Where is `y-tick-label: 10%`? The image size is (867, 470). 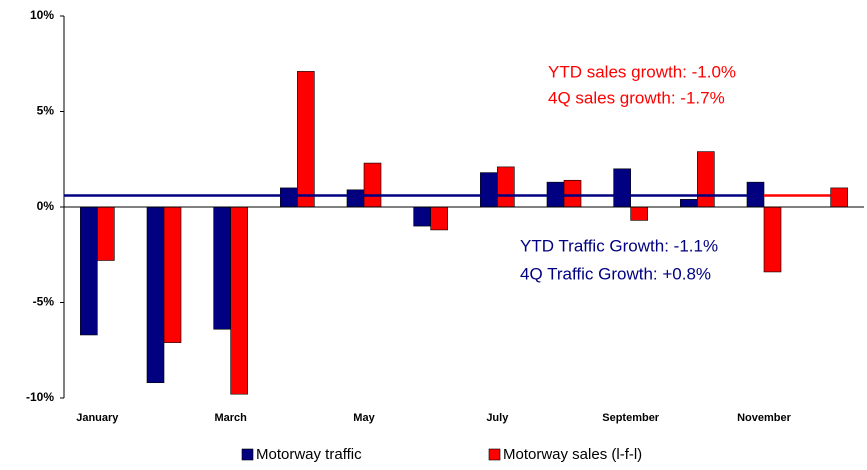
y-tick-label: 10% is located at coordinates (42, 15).